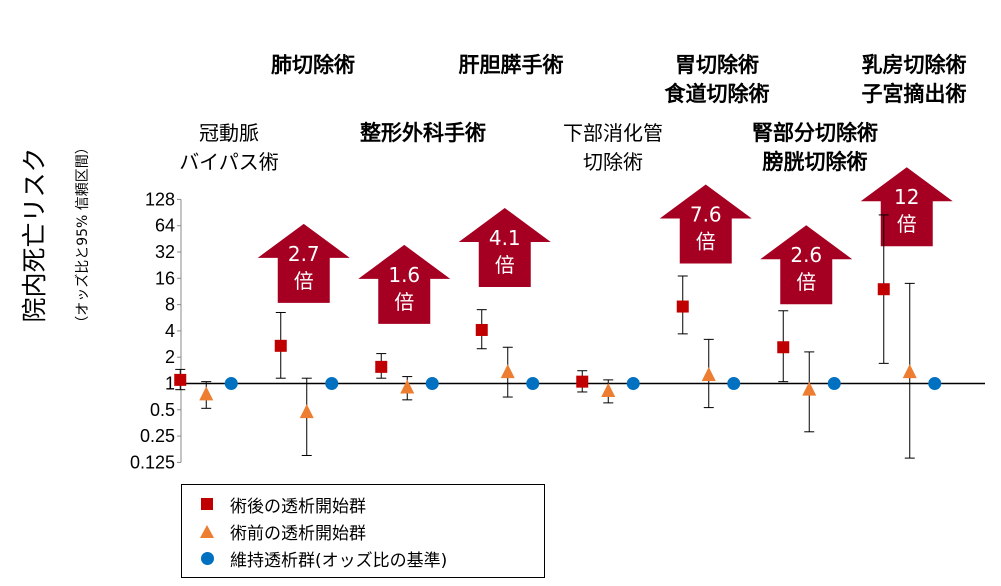 This screenshot has height=586, width=1001. I want to click on arrow-value-label: 12, so click(906, 197).